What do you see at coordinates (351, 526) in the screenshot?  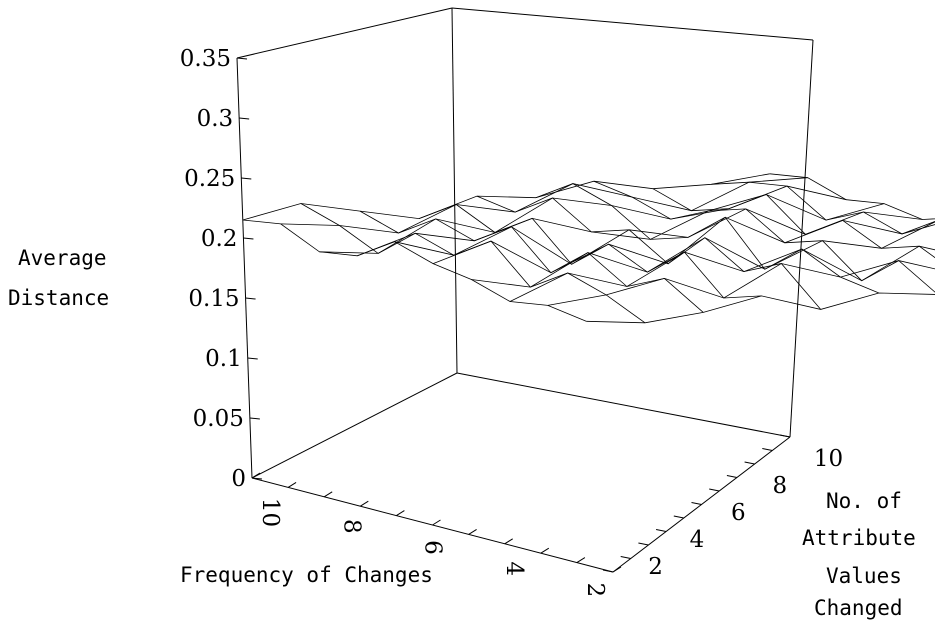 I see `x-tick-label: 8` at bounding box center [351, 526].